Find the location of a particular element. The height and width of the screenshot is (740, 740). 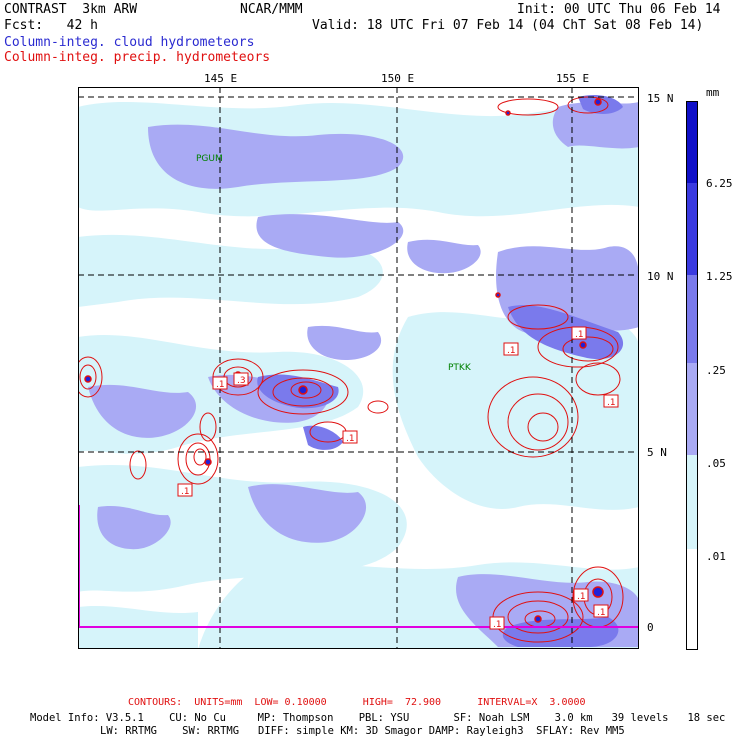

legend-level: .01 is located at coordinates (716, 556).